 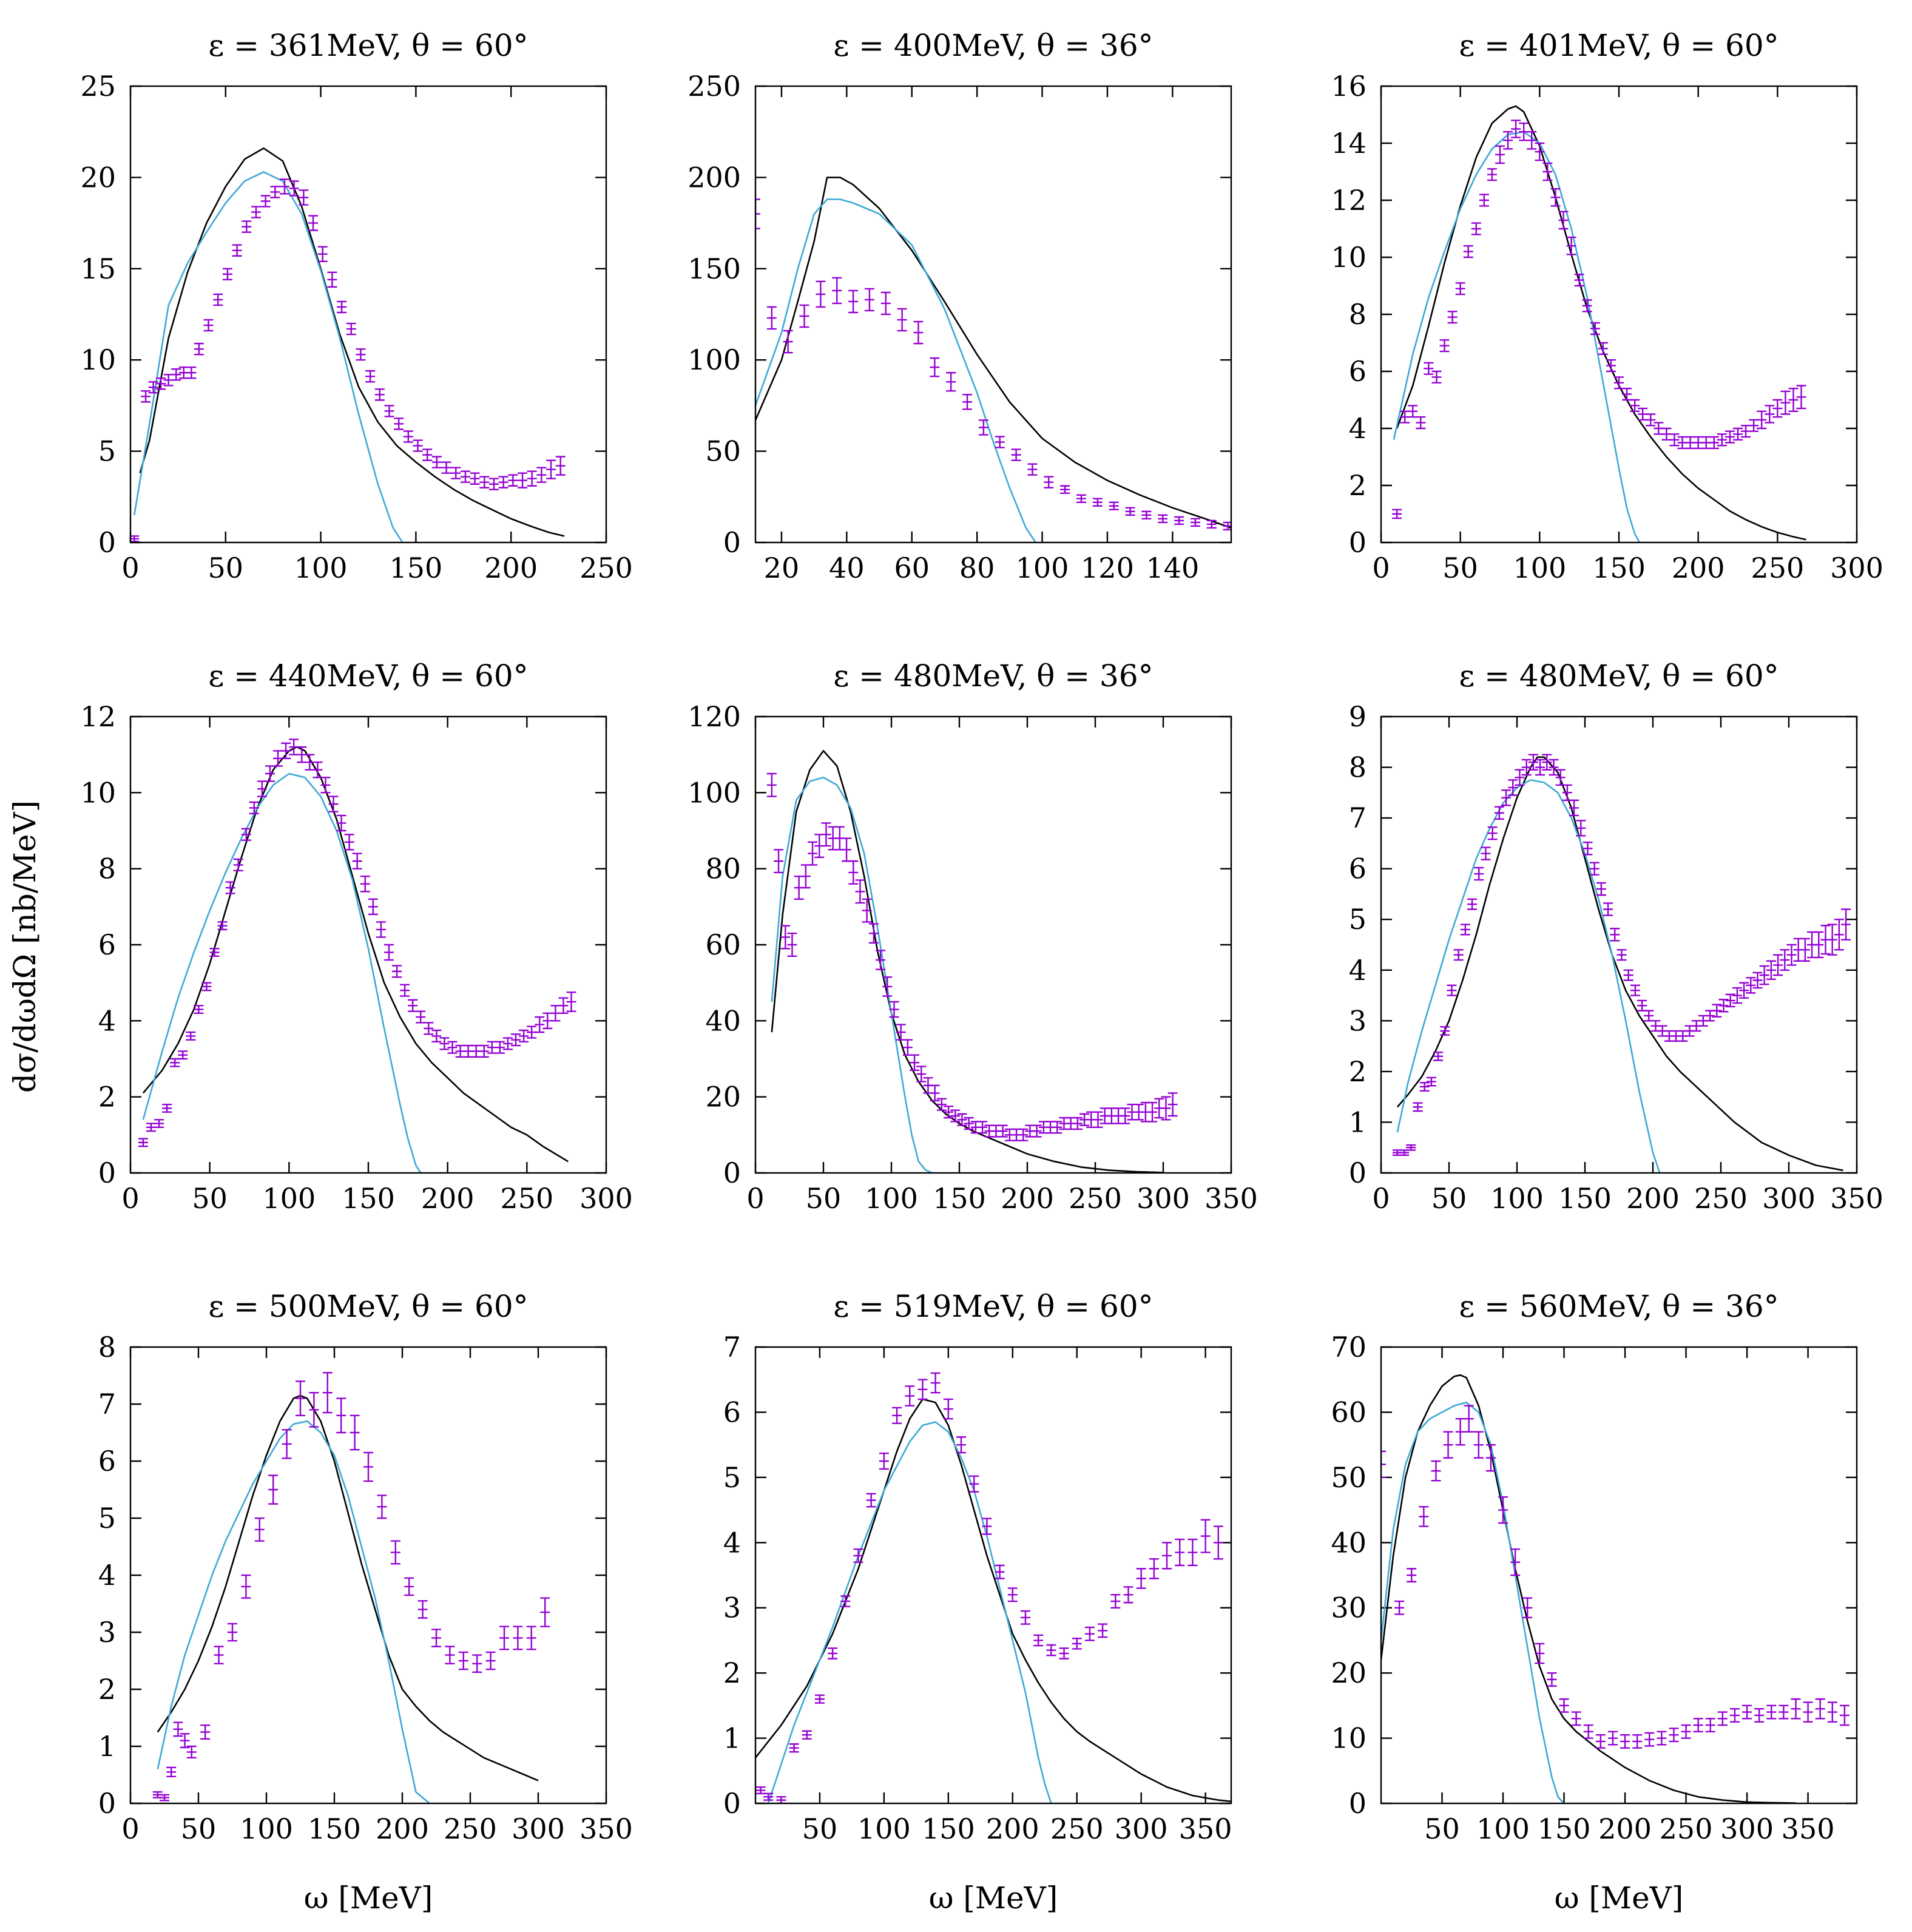 What do you see at coordinates (824, 1198) in the screenshot?
I see `x-tick-label: 50` at bounding box center [824, 1198].